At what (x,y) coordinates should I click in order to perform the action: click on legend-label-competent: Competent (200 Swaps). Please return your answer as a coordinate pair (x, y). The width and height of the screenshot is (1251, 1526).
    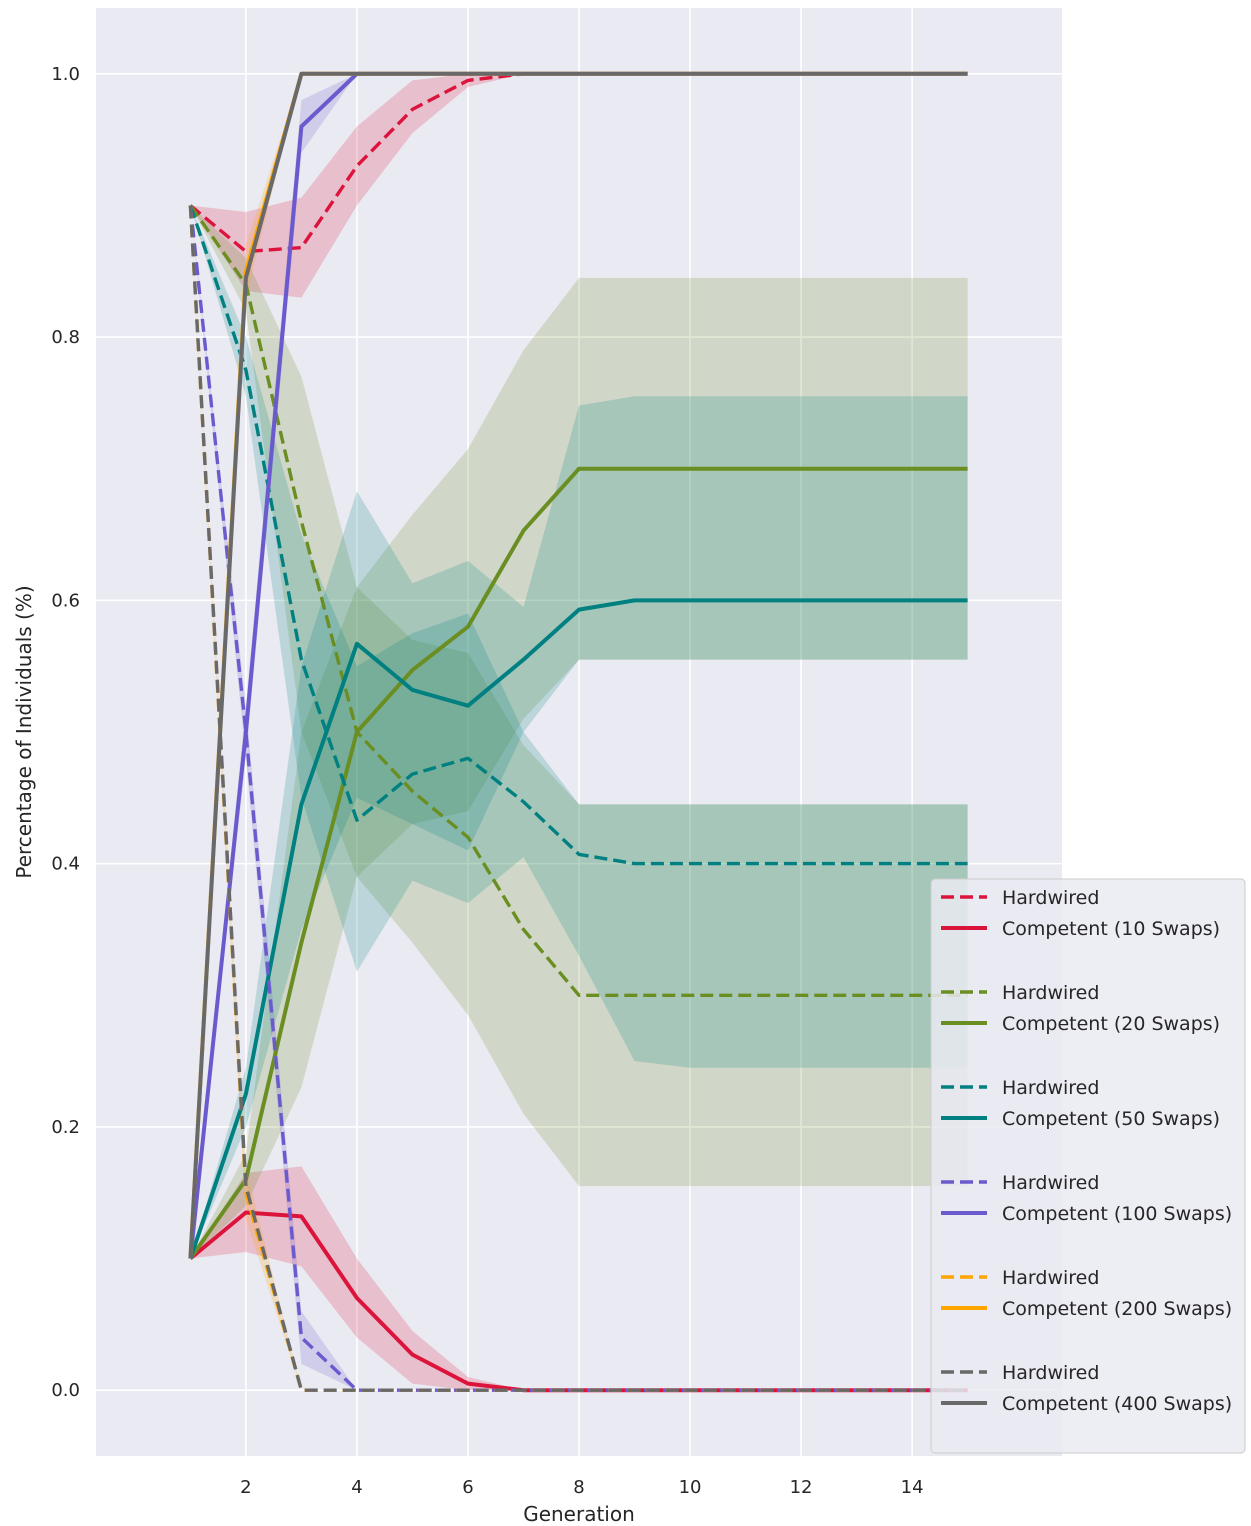
    Looking at the image, I should click on (1117, 1309).